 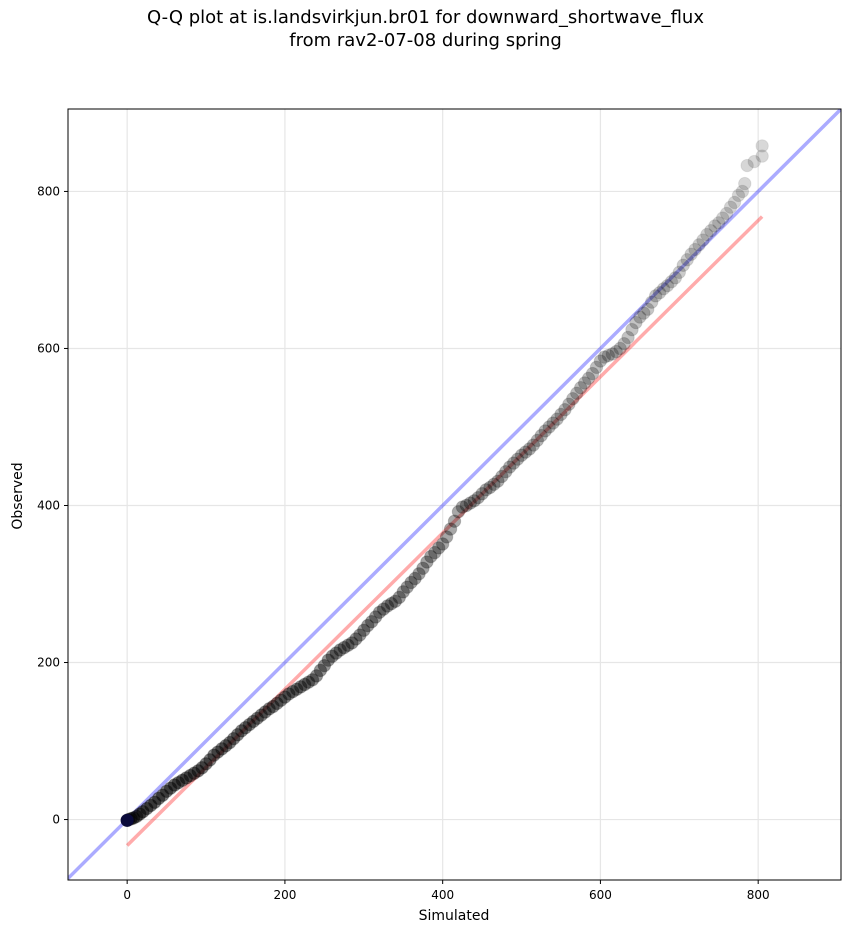 What do you see at coordinates (48, 505) in the screenshot?
I see `y-tick-label: 400` at bounding box center [48, 505].